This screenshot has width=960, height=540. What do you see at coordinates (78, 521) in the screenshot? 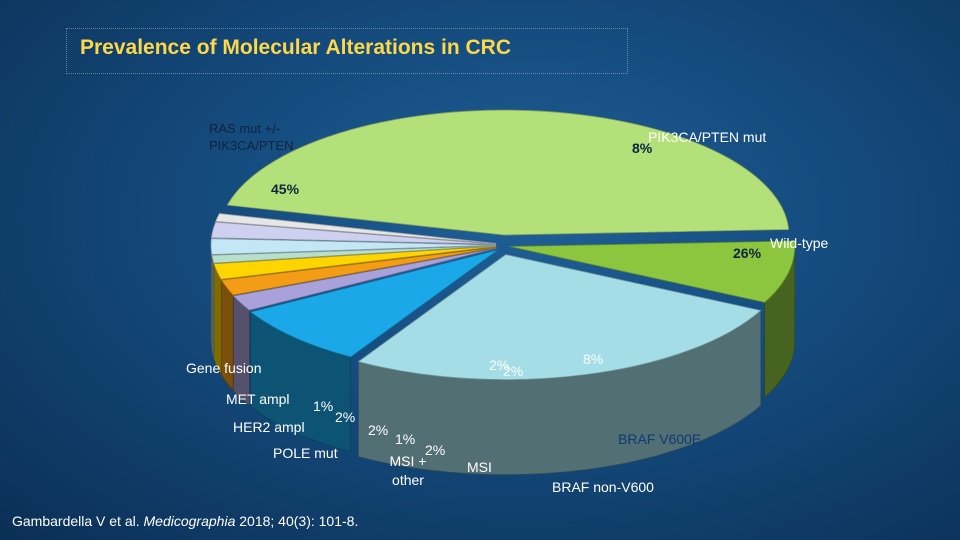
I see `citation-author: Gambardella V et al.` at bounding box center [78, 521].